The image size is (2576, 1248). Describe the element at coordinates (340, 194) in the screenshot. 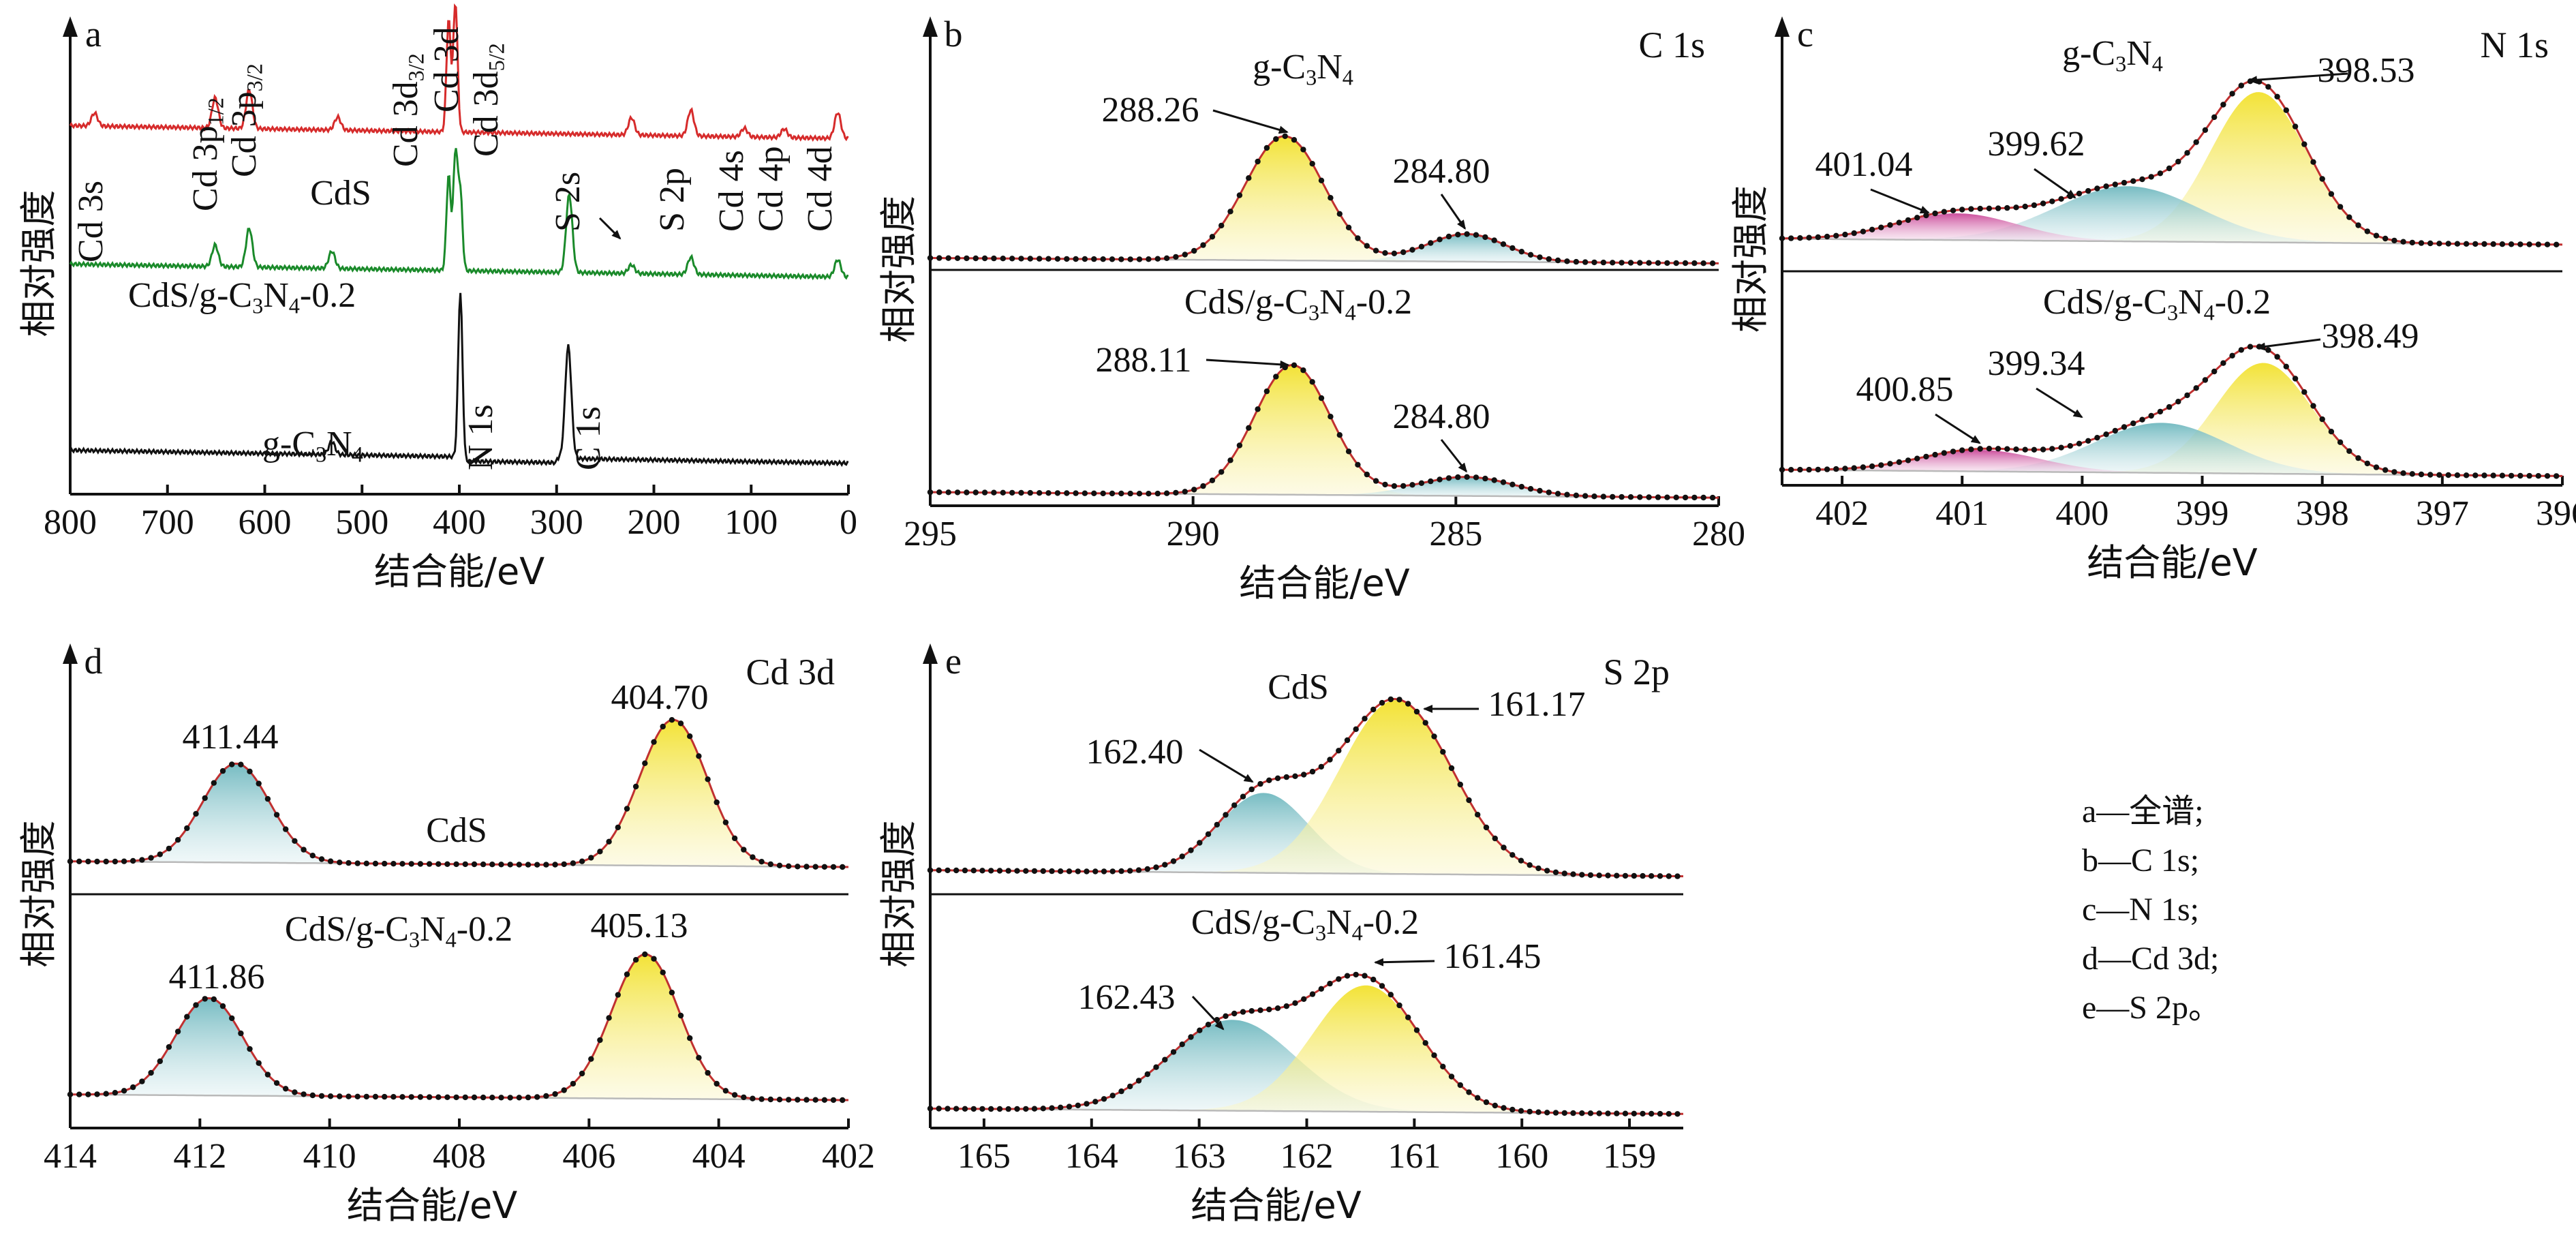

I see `label-cds-sample: CdS` at that location.